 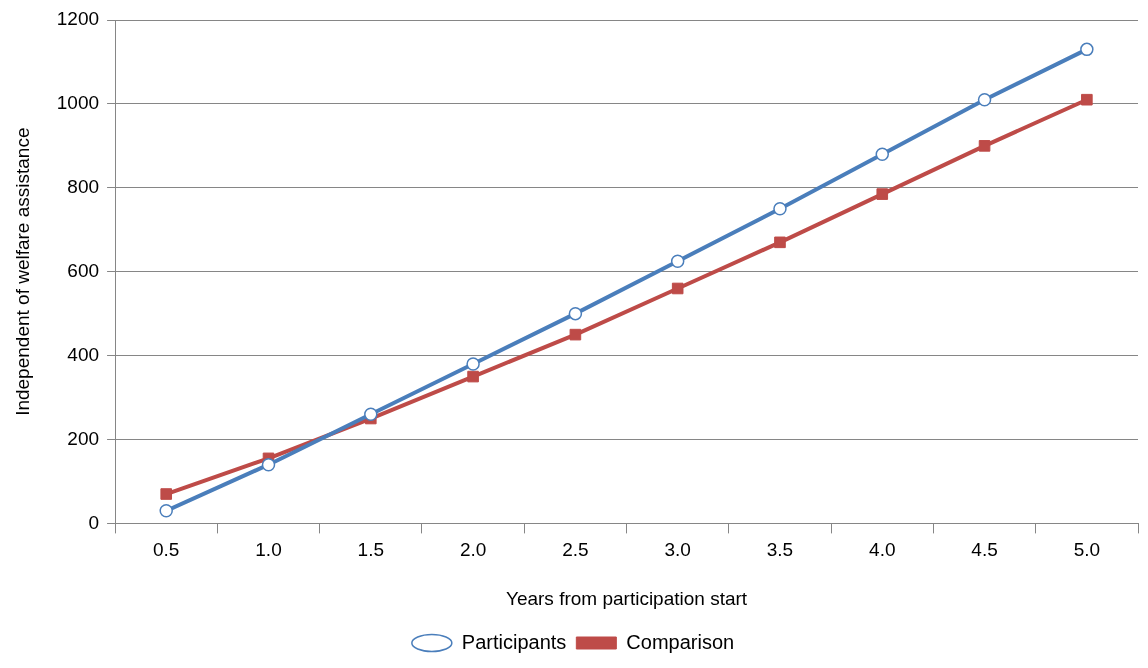 I want to click on x-tick-label: 3.5, so click(x=780, y=550).